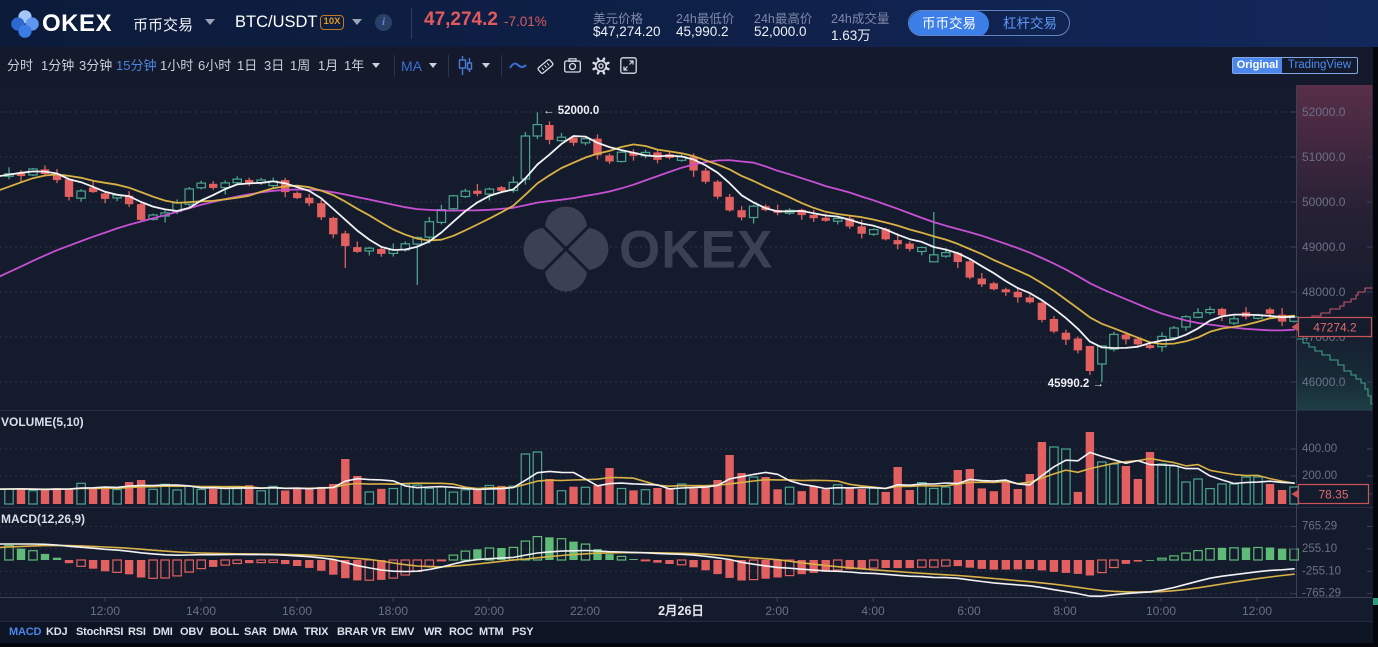  Describe the element at coordinates (1065, 611) in the screenshot. I see `svg-text: 8:00` at that location.